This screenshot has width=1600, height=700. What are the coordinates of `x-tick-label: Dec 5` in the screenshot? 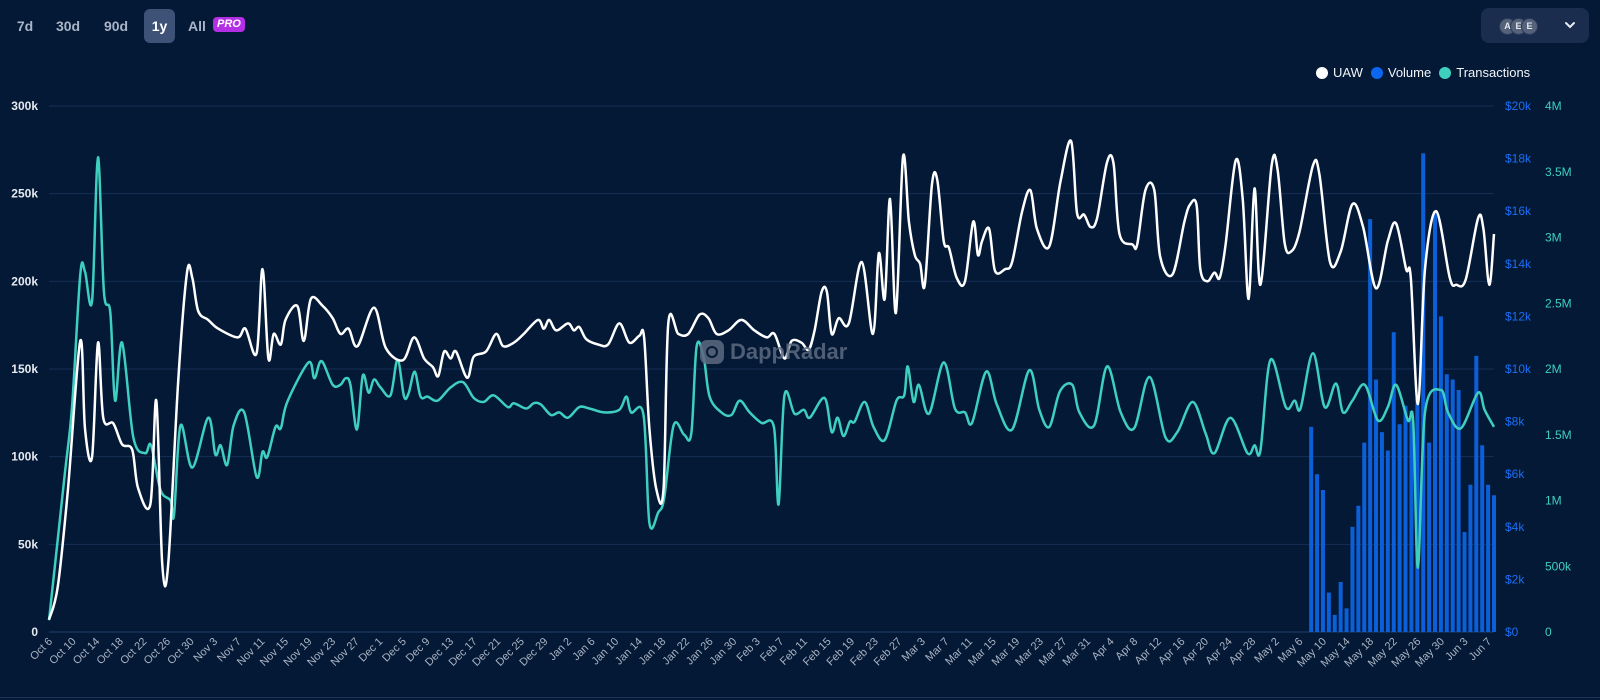 It's located at (394, 650).